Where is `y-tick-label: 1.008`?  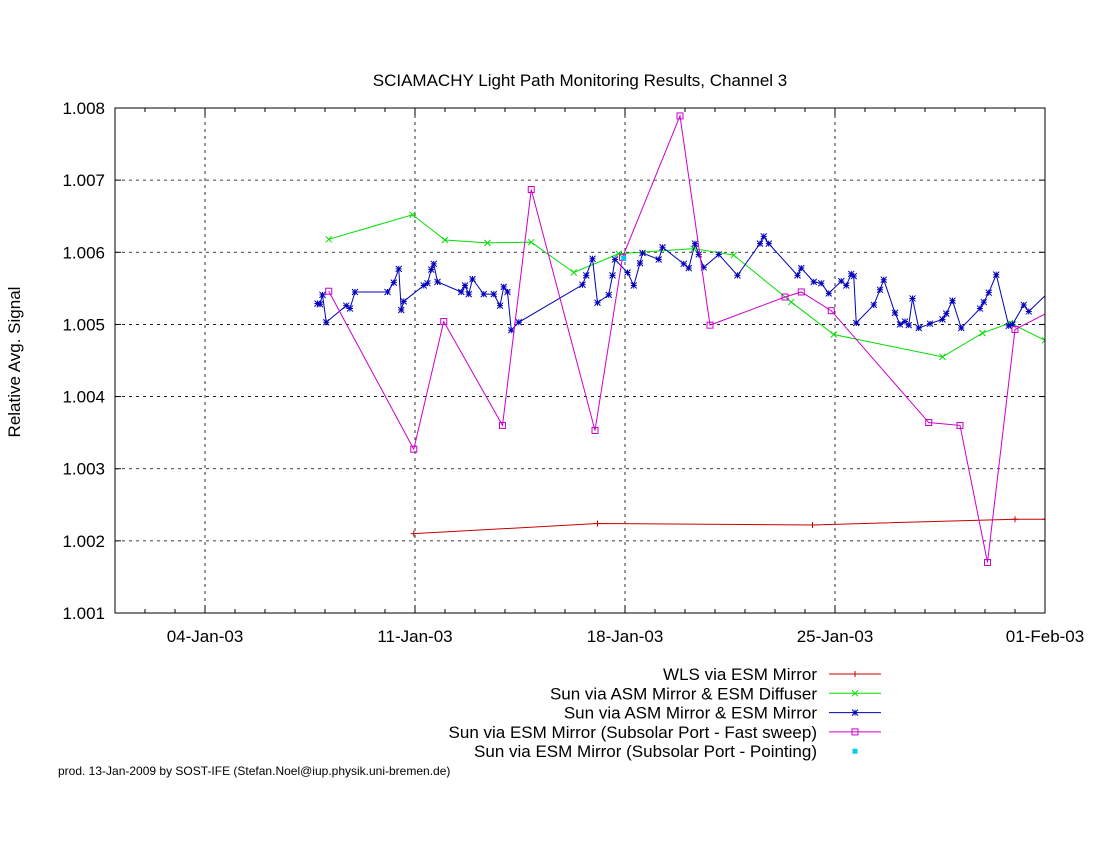 y-tick-label: 1.008 is located at coordinates (83, 108).